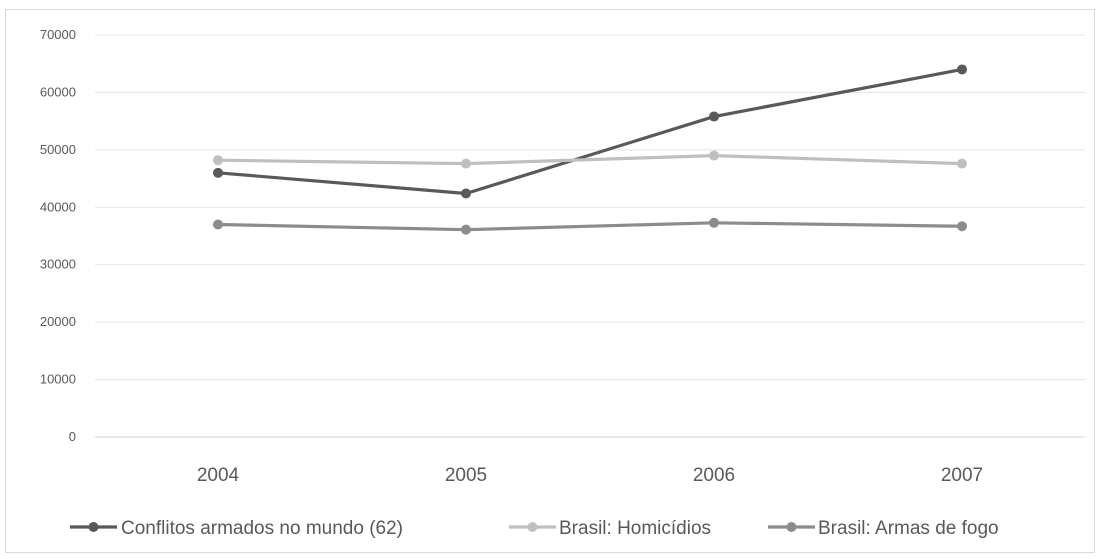 The height and width of the screenshot is (559, 1100). Describe the element at coordinates (218, 475) in the screenshot. I see `x-tick-label: 2004` at that location.